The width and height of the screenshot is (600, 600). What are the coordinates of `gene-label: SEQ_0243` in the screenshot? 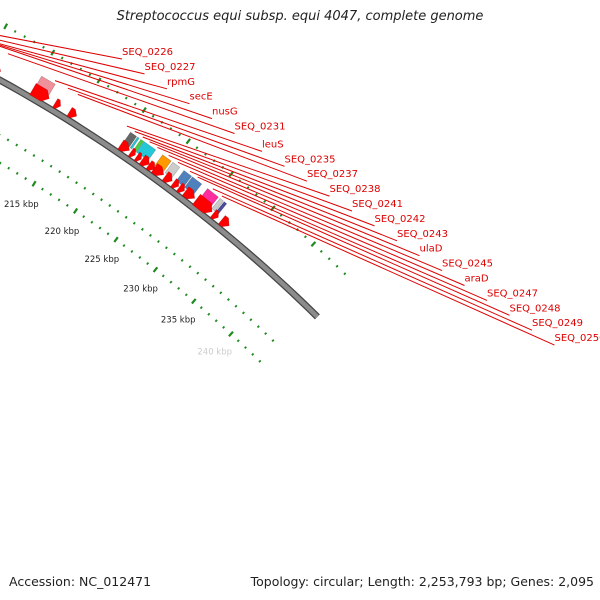 It's located at (422, 234).